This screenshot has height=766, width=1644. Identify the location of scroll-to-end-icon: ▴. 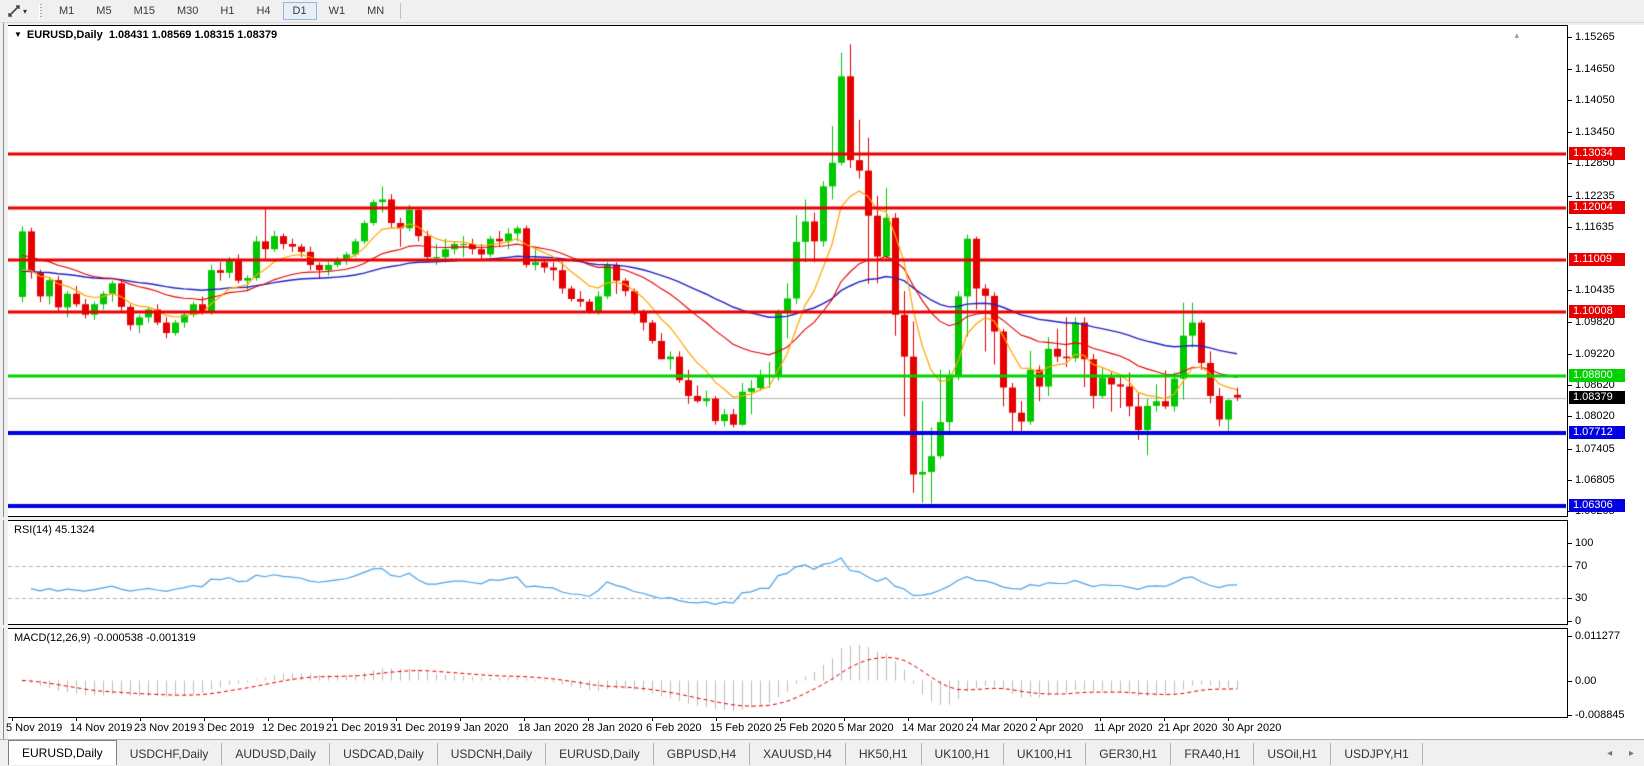
(1516, 35).